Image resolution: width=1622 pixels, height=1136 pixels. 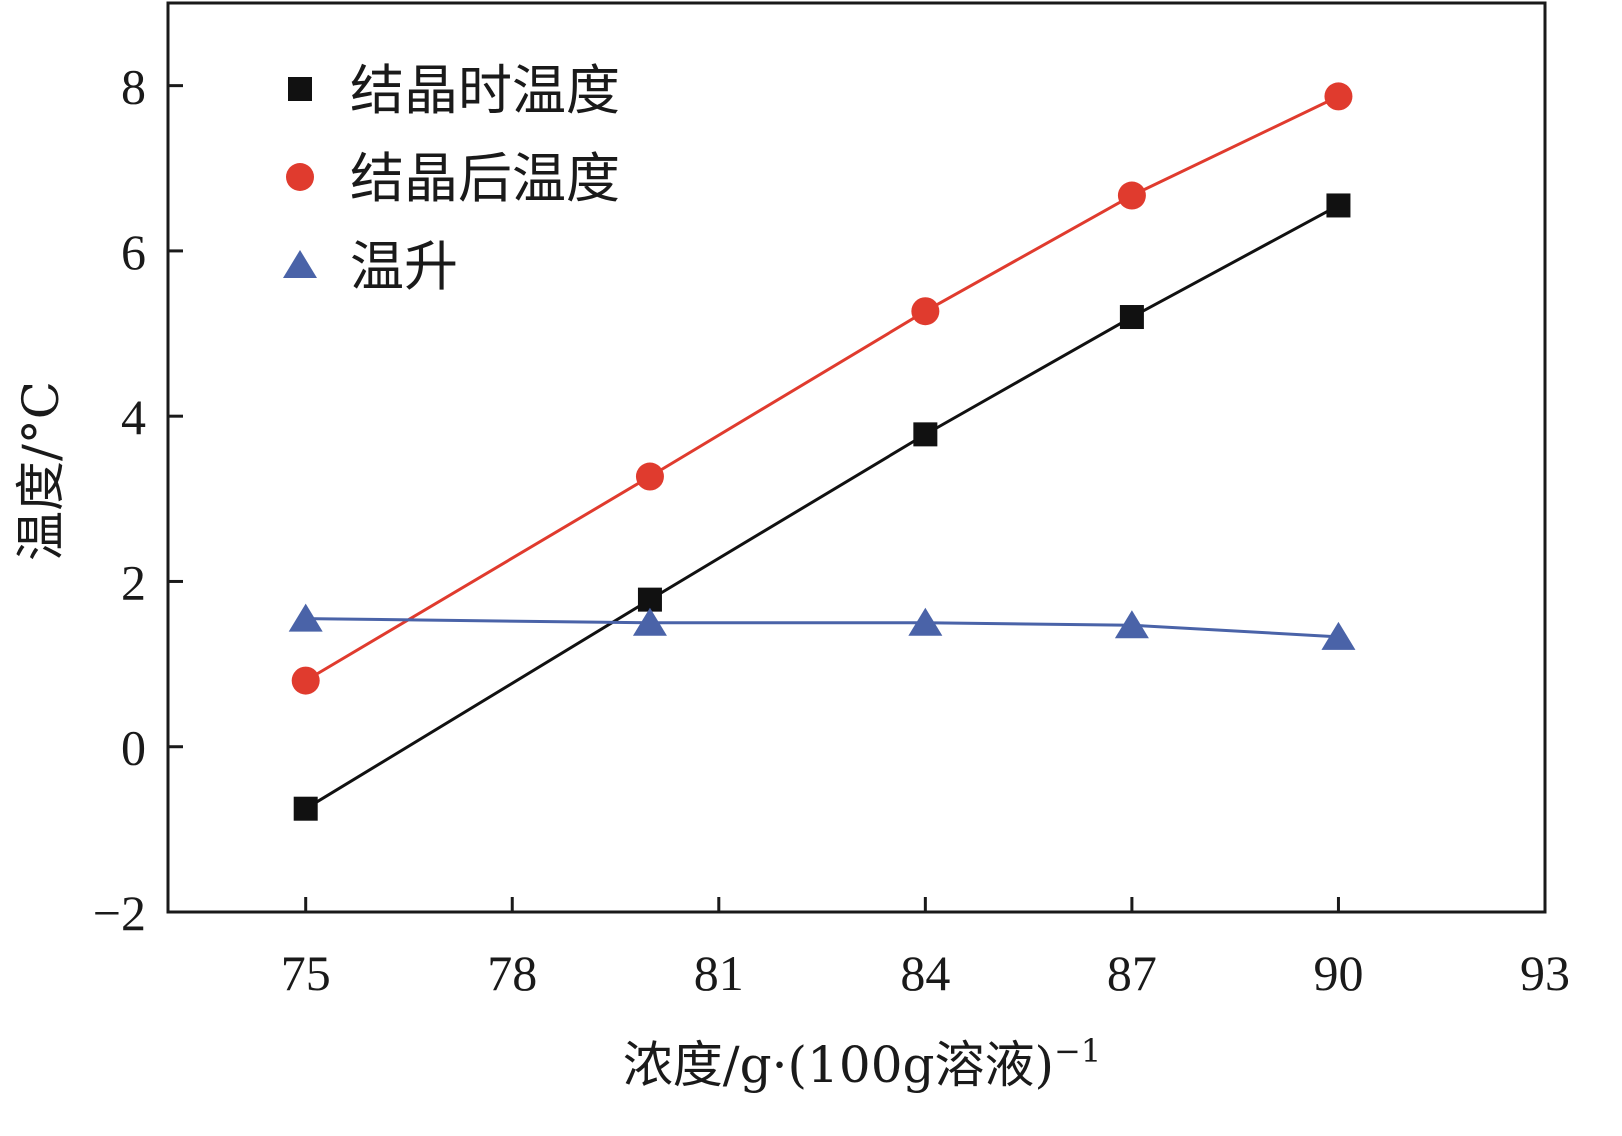 I want to click on legend-item-post-crystallization-temp: 结晶后温度, so click(x=453, y=178).